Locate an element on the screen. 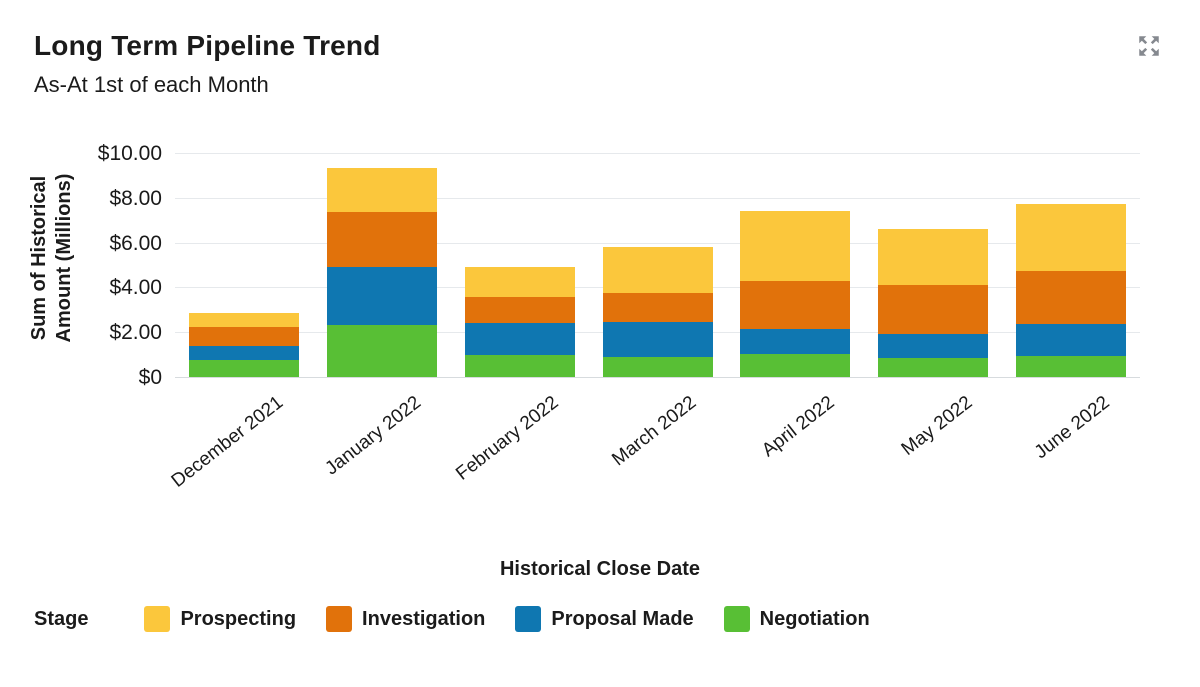  y-tick-label-$2.00: $2.00 is located at coordinates (135, 333).